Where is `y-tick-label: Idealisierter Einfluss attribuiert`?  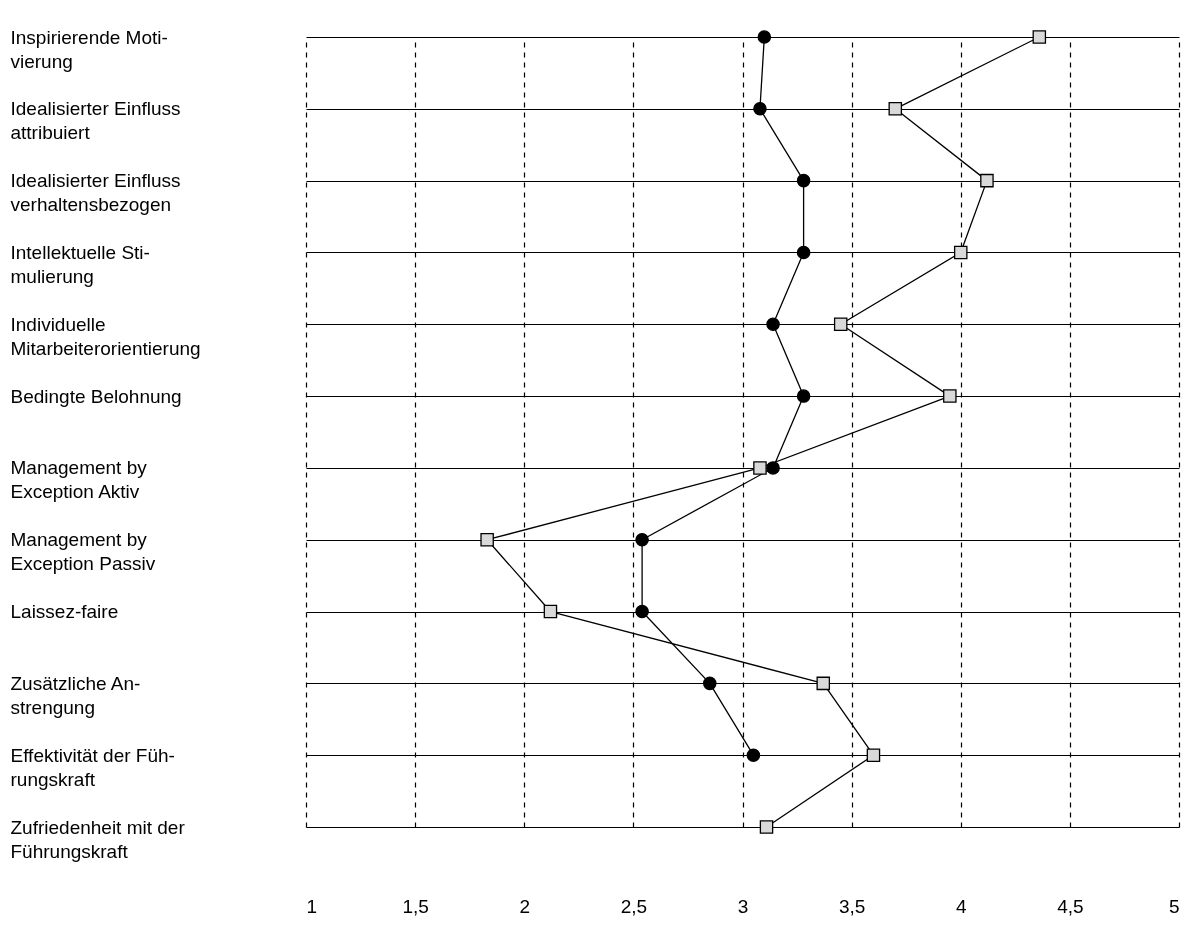 y-tick-label: Idealisierter Einfluss attribuiert is located at coordinates (95, 121).